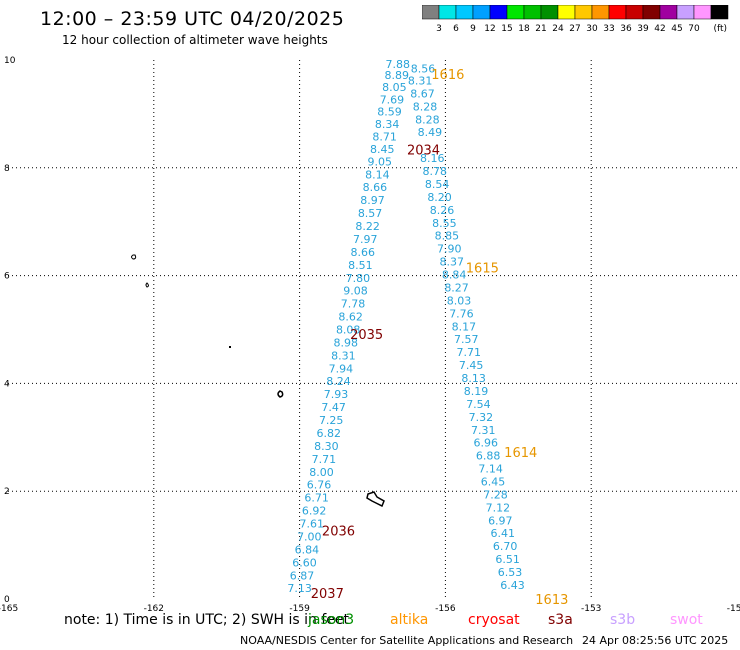  I want to click on wave-height-label: 7.57, so click(466, 339).